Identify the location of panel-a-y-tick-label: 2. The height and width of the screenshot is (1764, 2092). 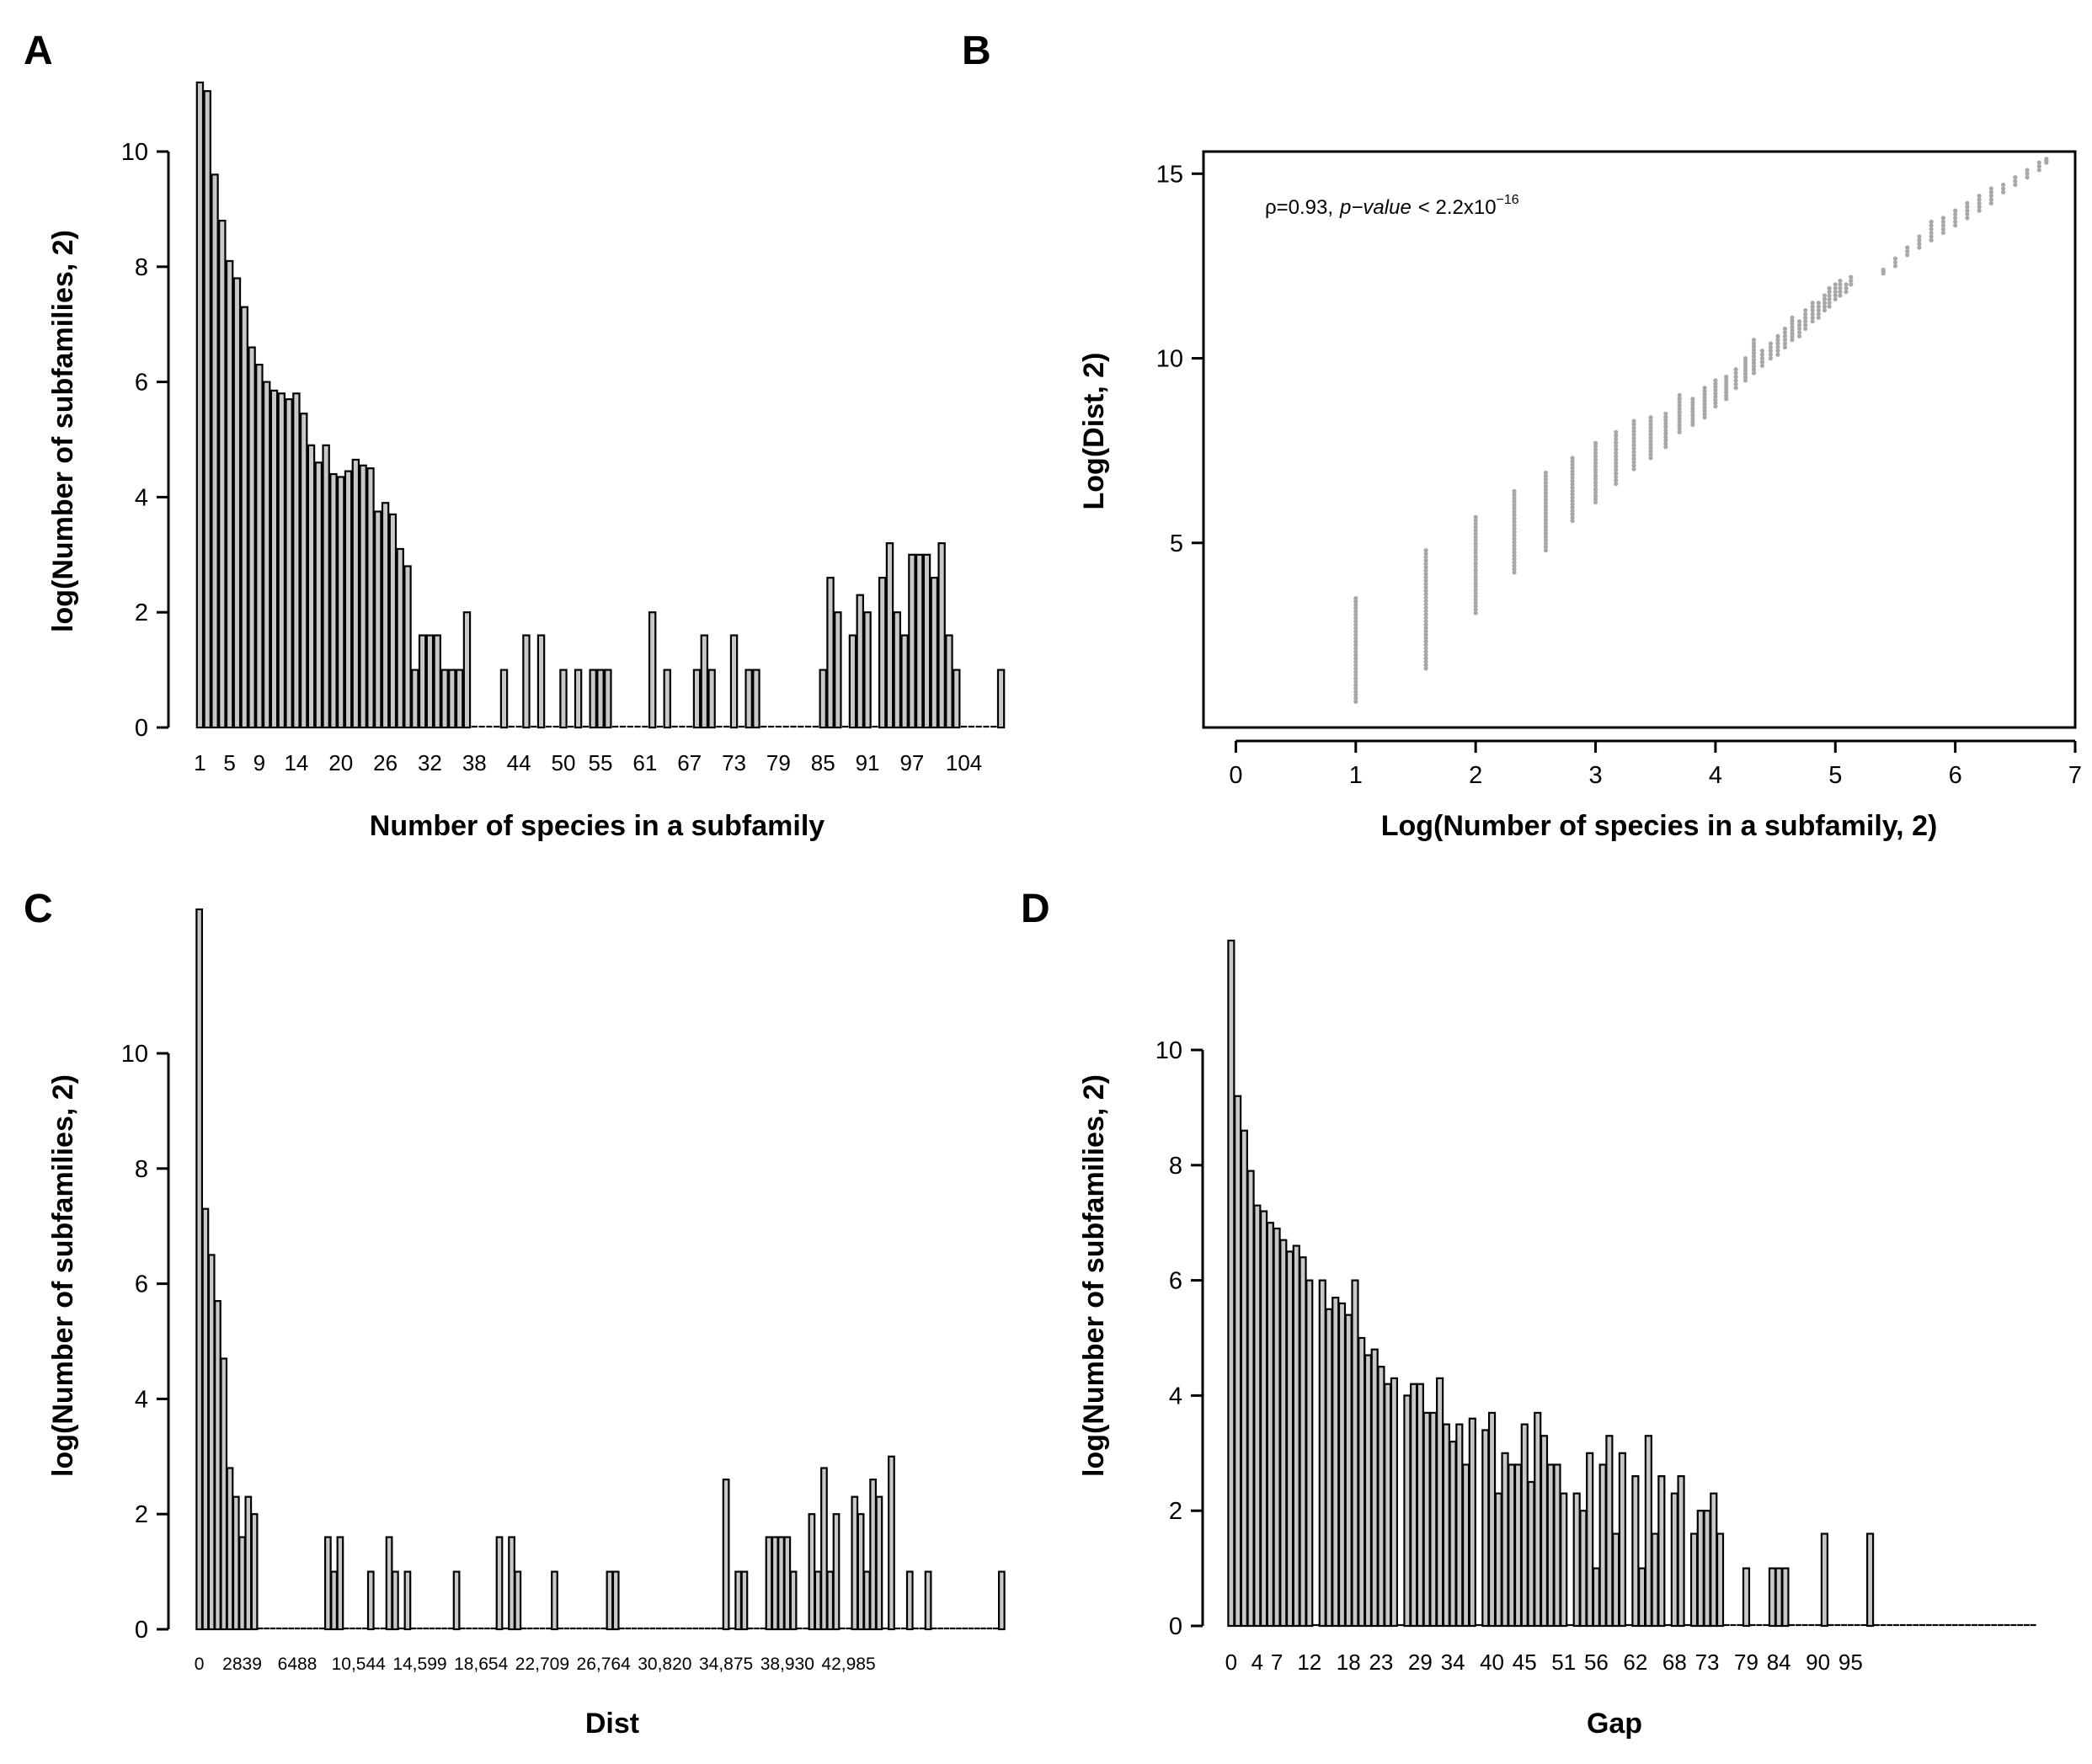
(141, 613).